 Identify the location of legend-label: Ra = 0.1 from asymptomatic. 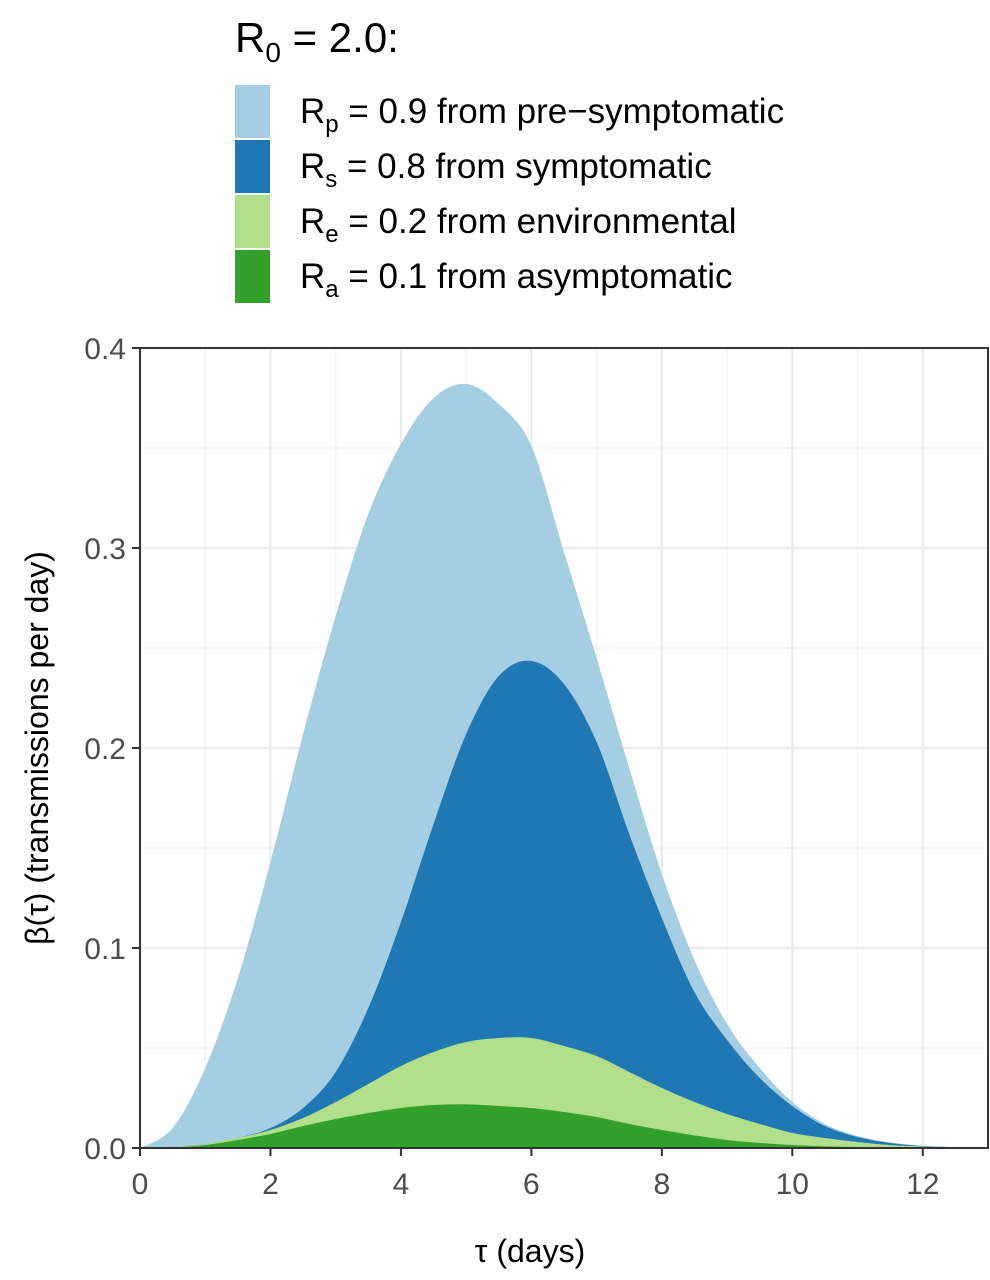
(516, 280).